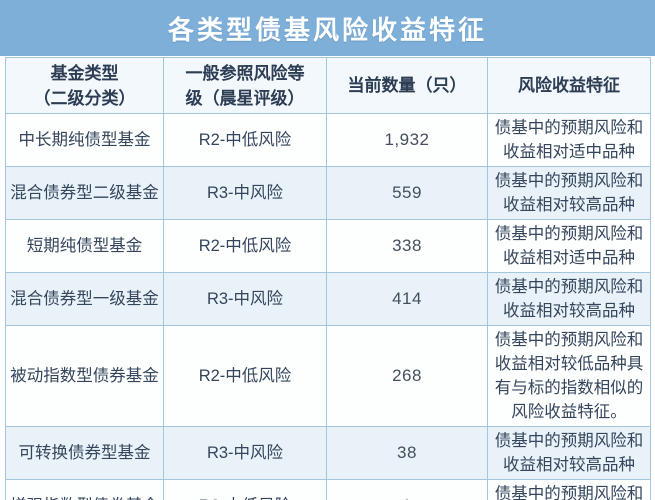 The image size is (655, 500). I want to click on header-count: 当前数量（只）, so click(407, 85).